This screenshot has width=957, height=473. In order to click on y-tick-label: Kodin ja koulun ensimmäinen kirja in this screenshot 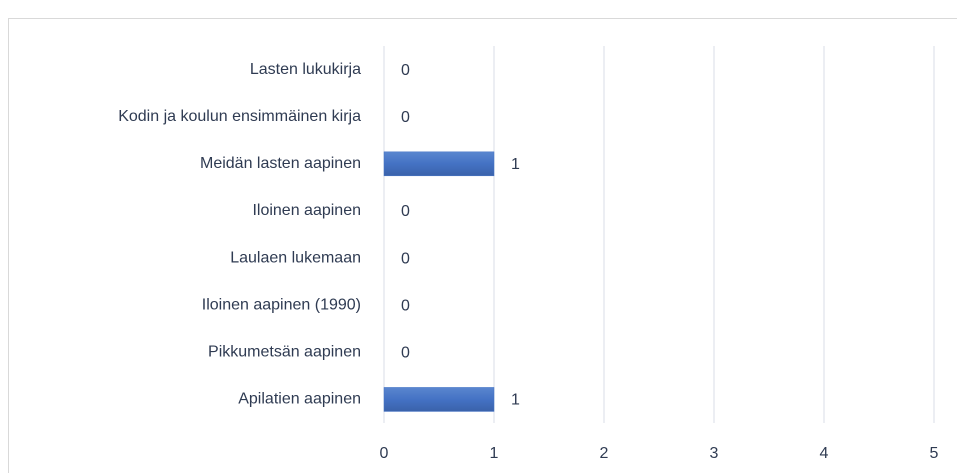, I will do `click(239, 116)`.